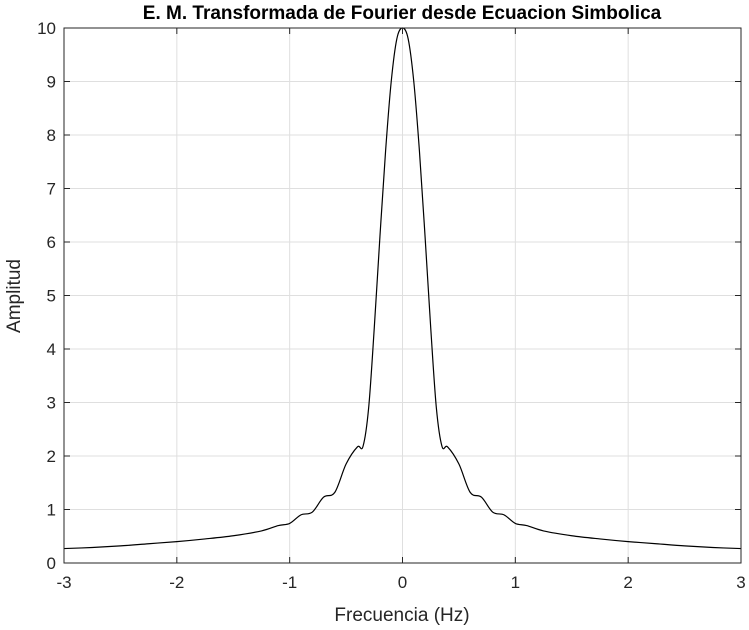 This screenshot has height=630, width=749. I want to click on x-tick-label: 1, so click(515, 582).